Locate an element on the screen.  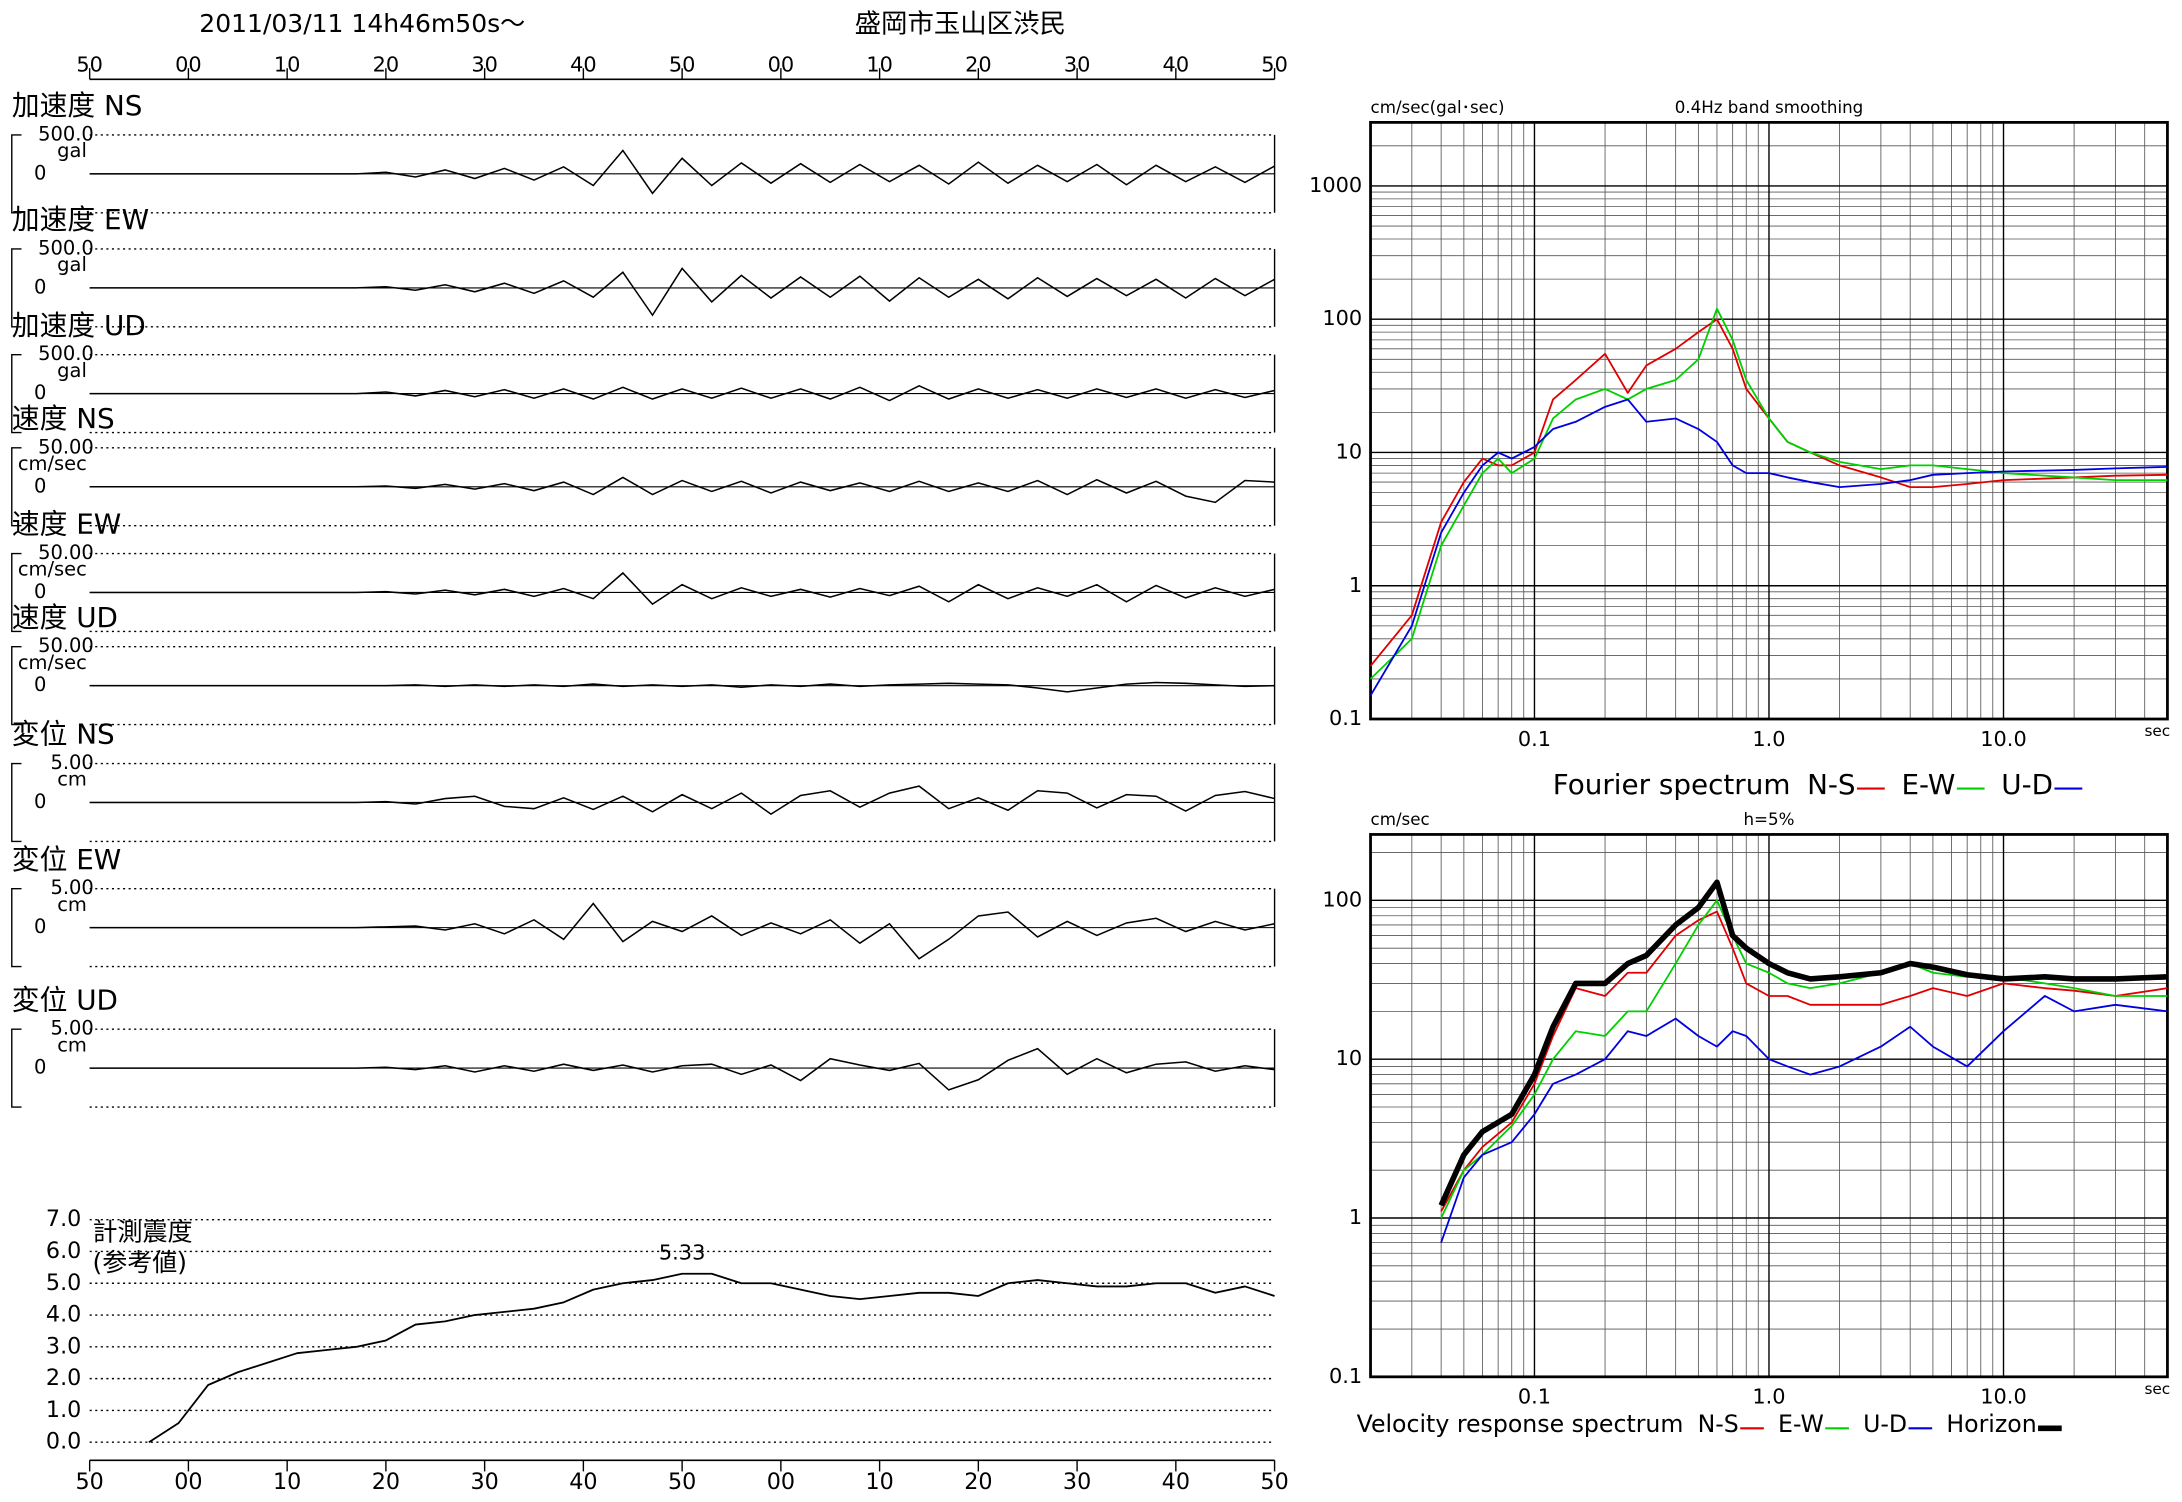
legend-label: Horizon is located at coordinates (1991, 1424).